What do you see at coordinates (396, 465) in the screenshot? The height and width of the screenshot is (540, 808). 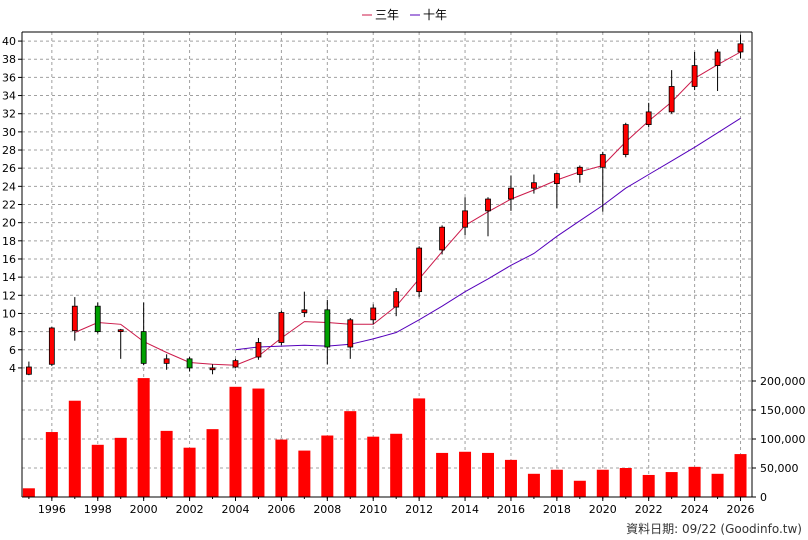 I see `volume-bar-2011` at bounding box center [396, 465].